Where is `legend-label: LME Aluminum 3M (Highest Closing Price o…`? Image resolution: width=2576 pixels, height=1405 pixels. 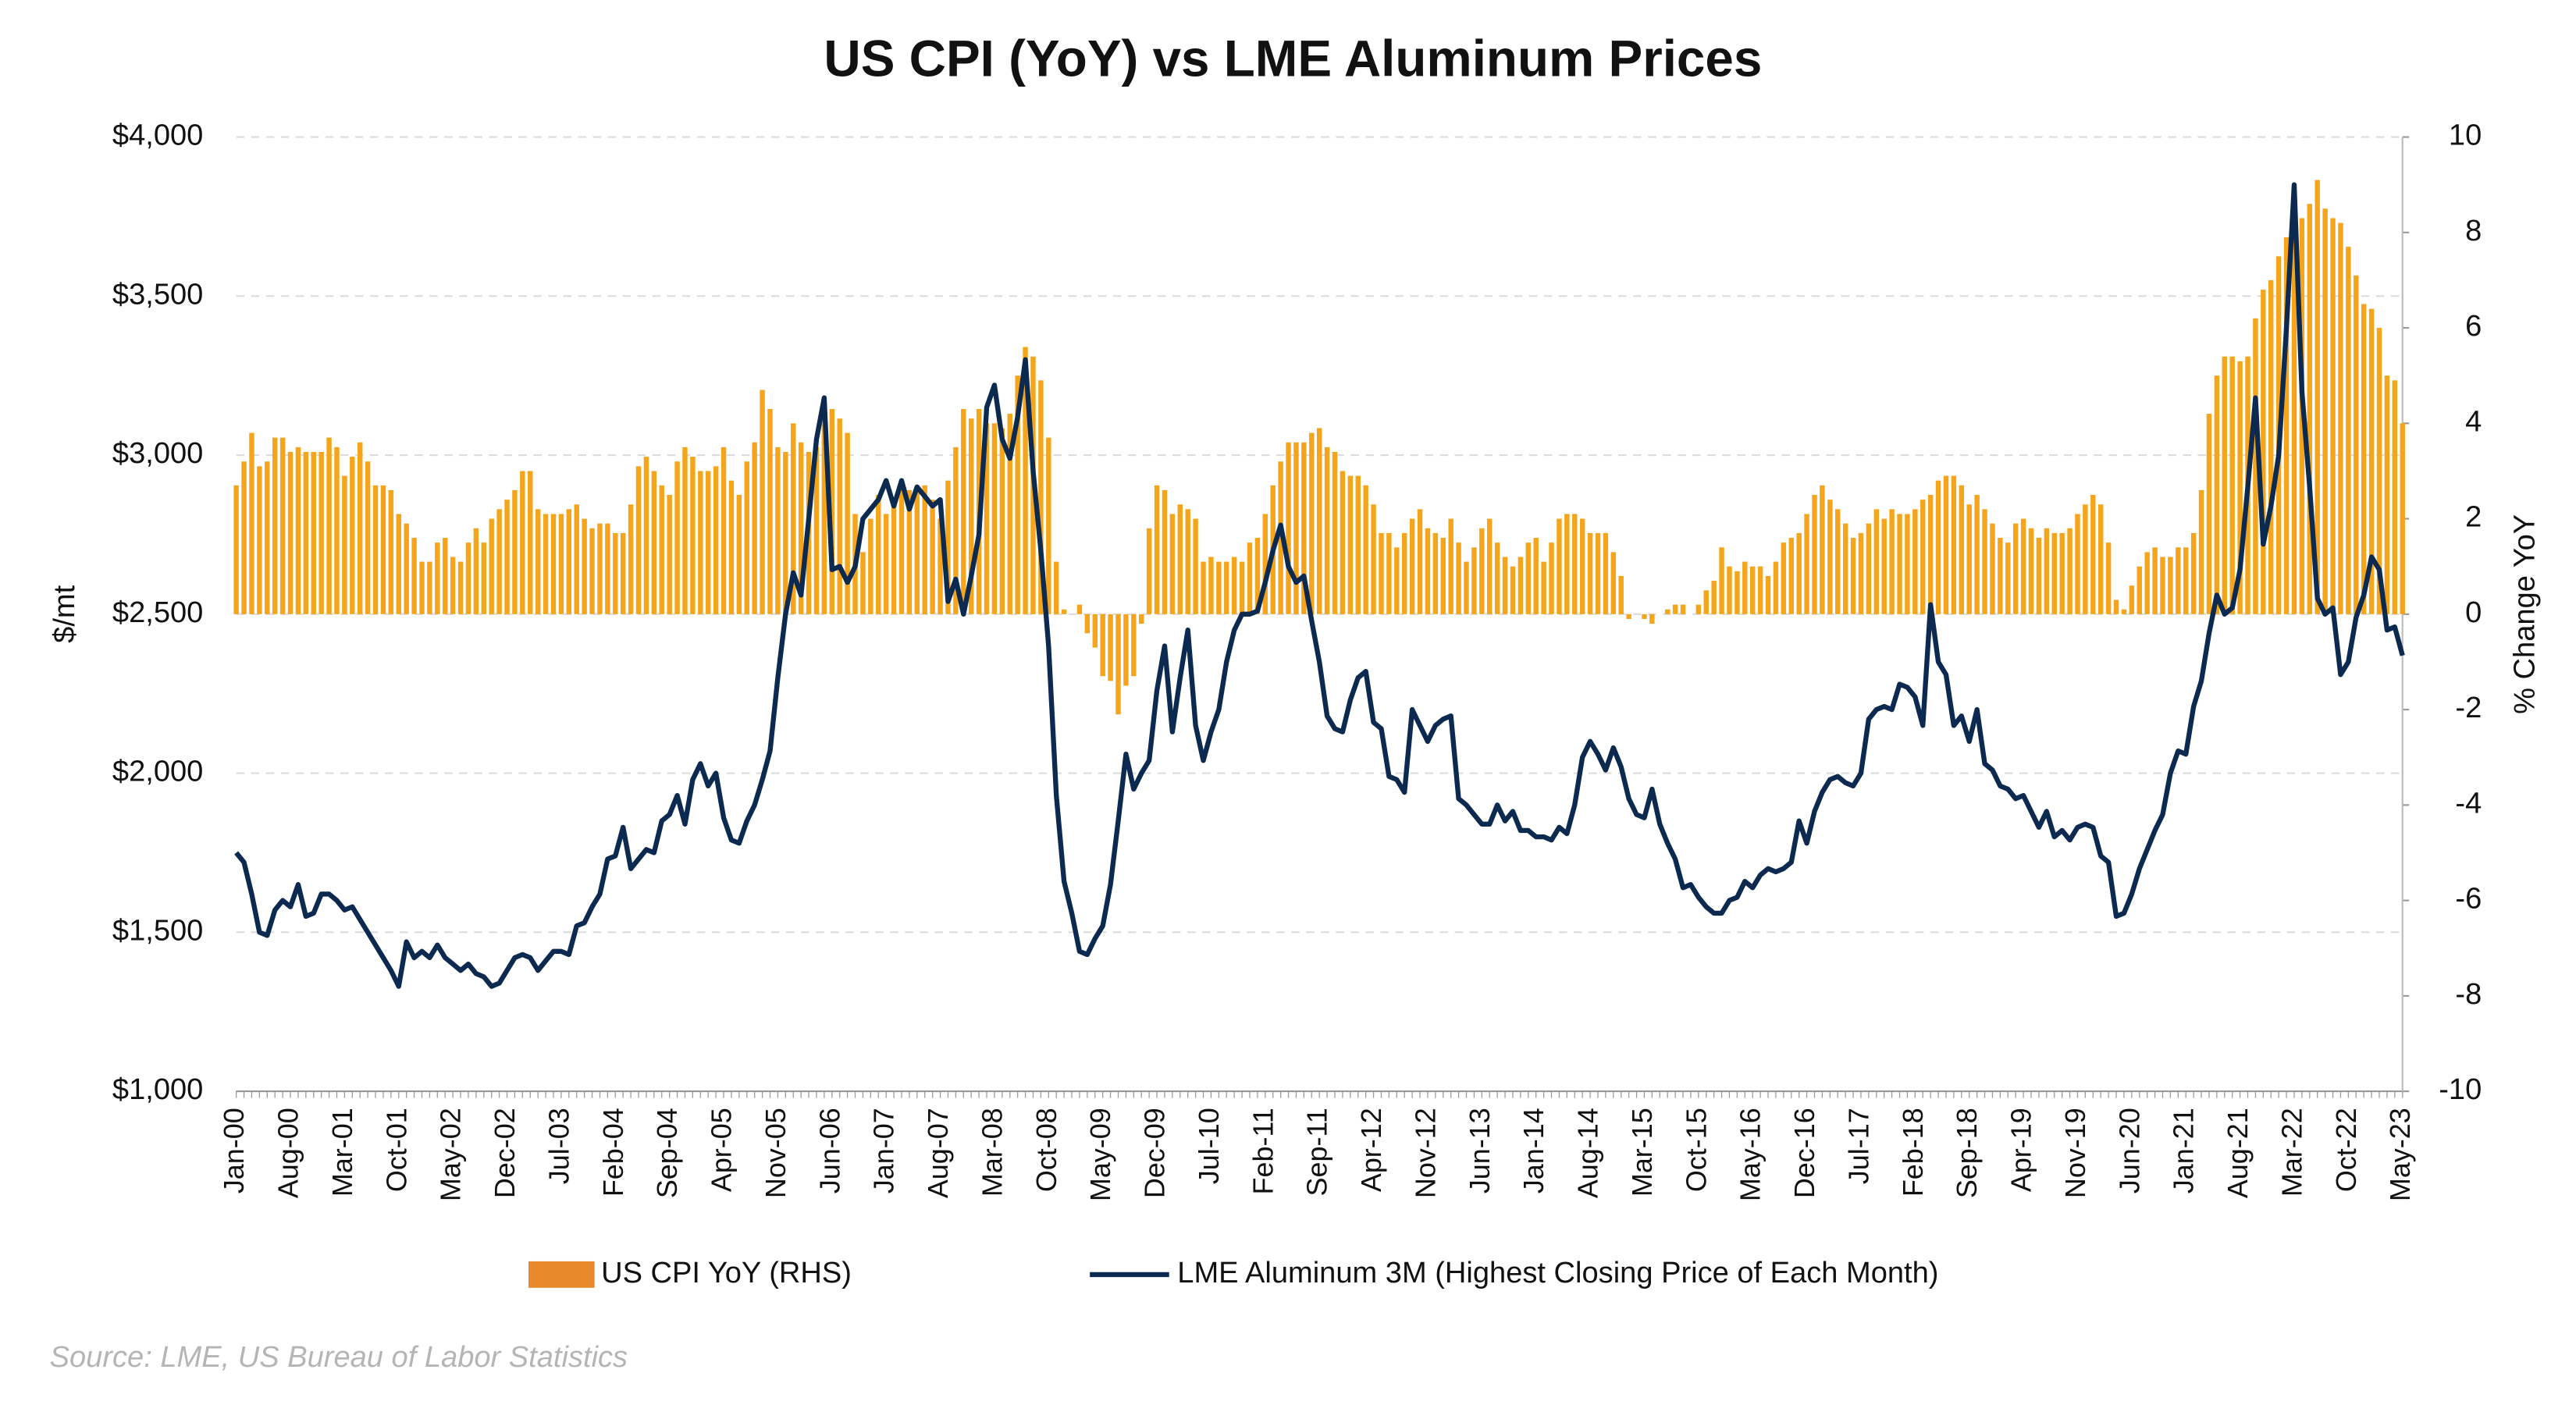
legend-label: LME Aluminum 3M (Highest Closing Price o… is located at coordinates (1557, 1273).